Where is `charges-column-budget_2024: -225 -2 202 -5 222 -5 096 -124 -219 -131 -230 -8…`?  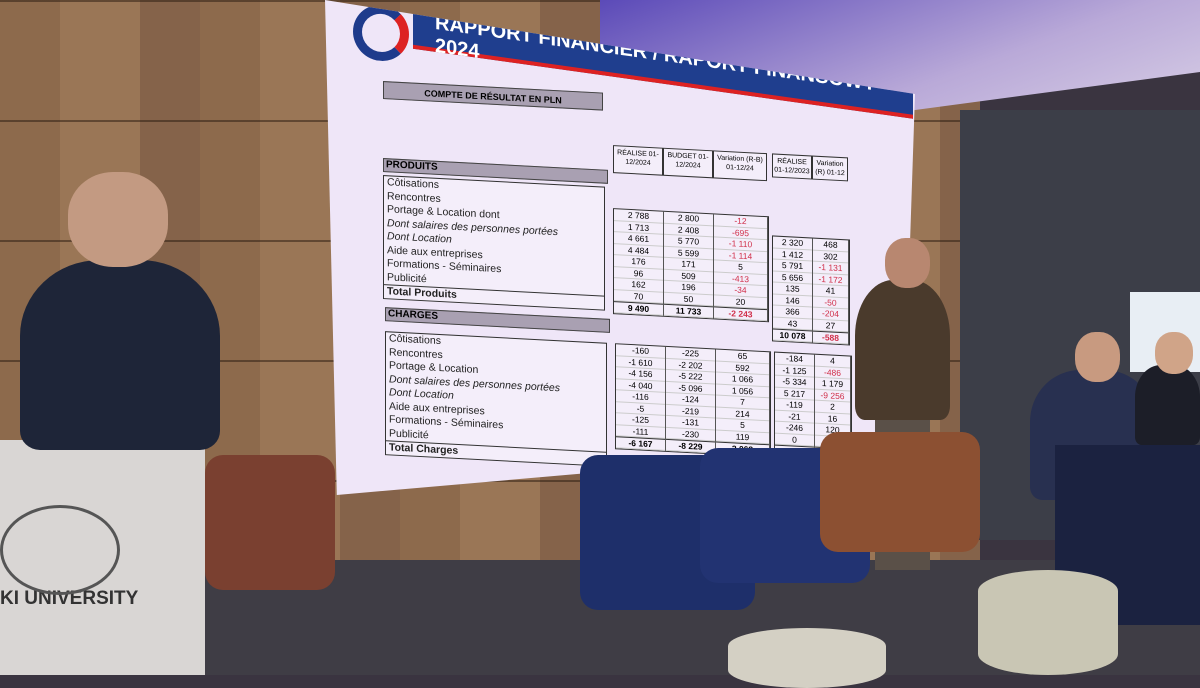
charges-column-budget_2024: -225 -2 202 -5 222 -5 096 -124 -219 -131 -230 -8… is located at coordinates (691, 399).